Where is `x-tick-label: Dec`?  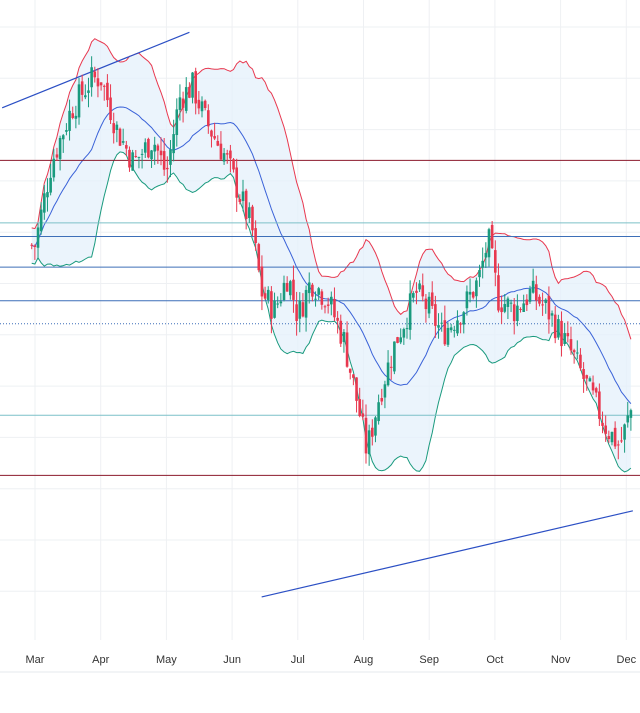 x-tick-label: Dec is located at coordinates (627, 660).